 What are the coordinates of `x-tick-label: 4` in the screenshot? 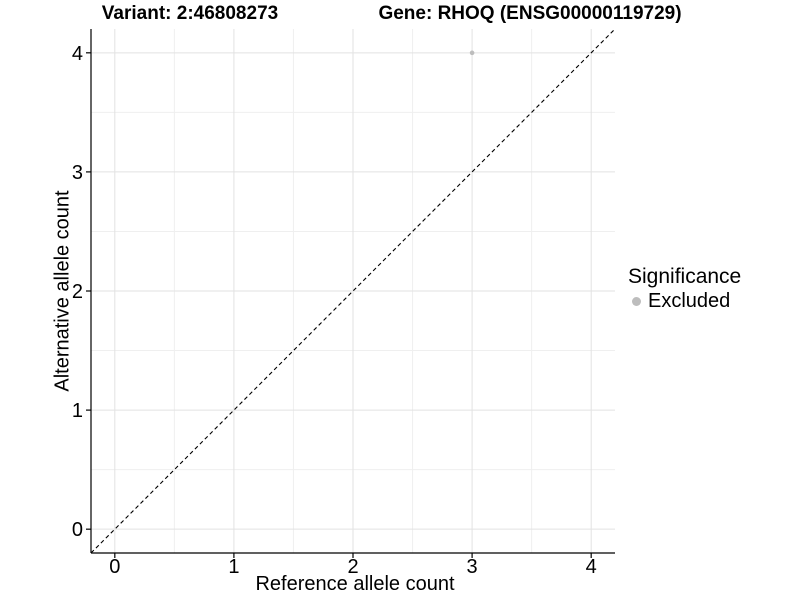 It's located at (591, 567).